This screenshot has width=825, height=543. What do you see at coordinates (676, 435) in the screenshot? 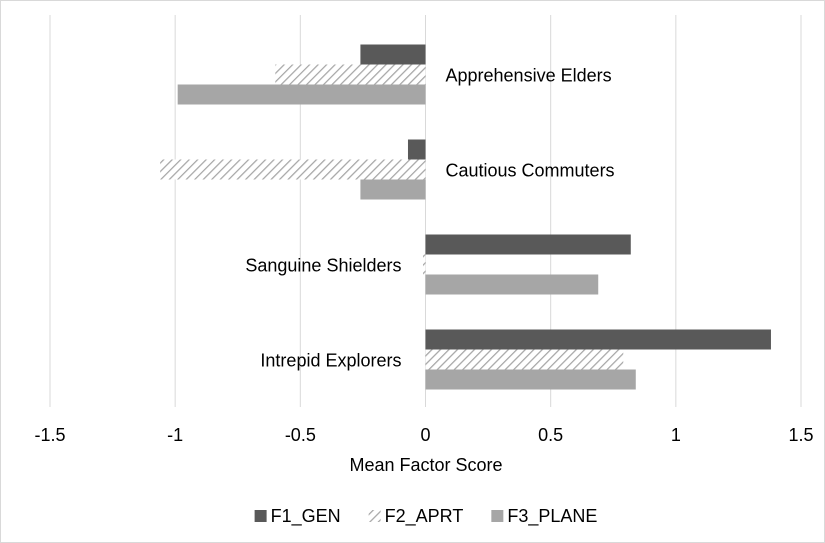
I see `x-tick-label: 1` at bounding box center [676, 435].